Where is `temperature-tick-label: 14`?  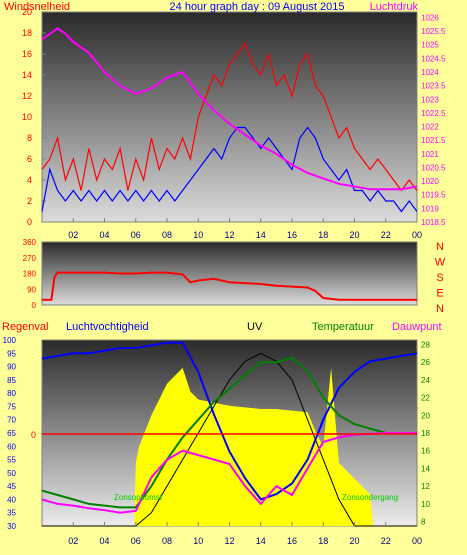
temperature-tick-label: 14 is located at coordinates (425, 468).